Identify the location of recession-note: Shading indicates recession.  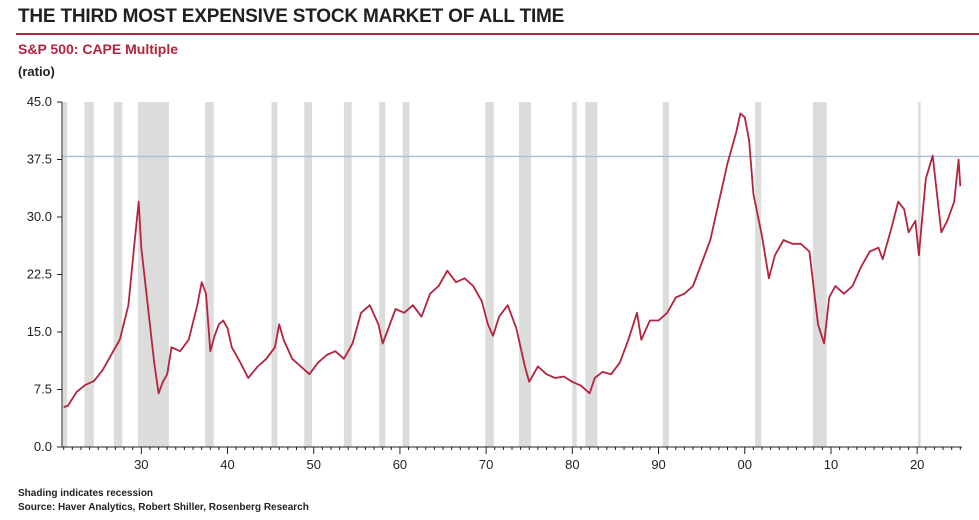
(86, 493).